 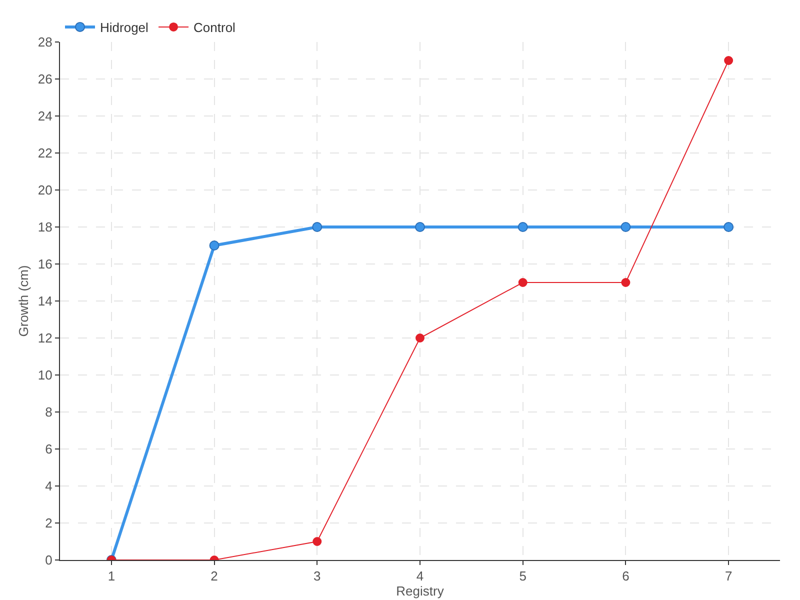 What do you see at coordinates (48, 523) in the screenshot?
I see `y-tick-label: 2` at bounding box center [48, 523].